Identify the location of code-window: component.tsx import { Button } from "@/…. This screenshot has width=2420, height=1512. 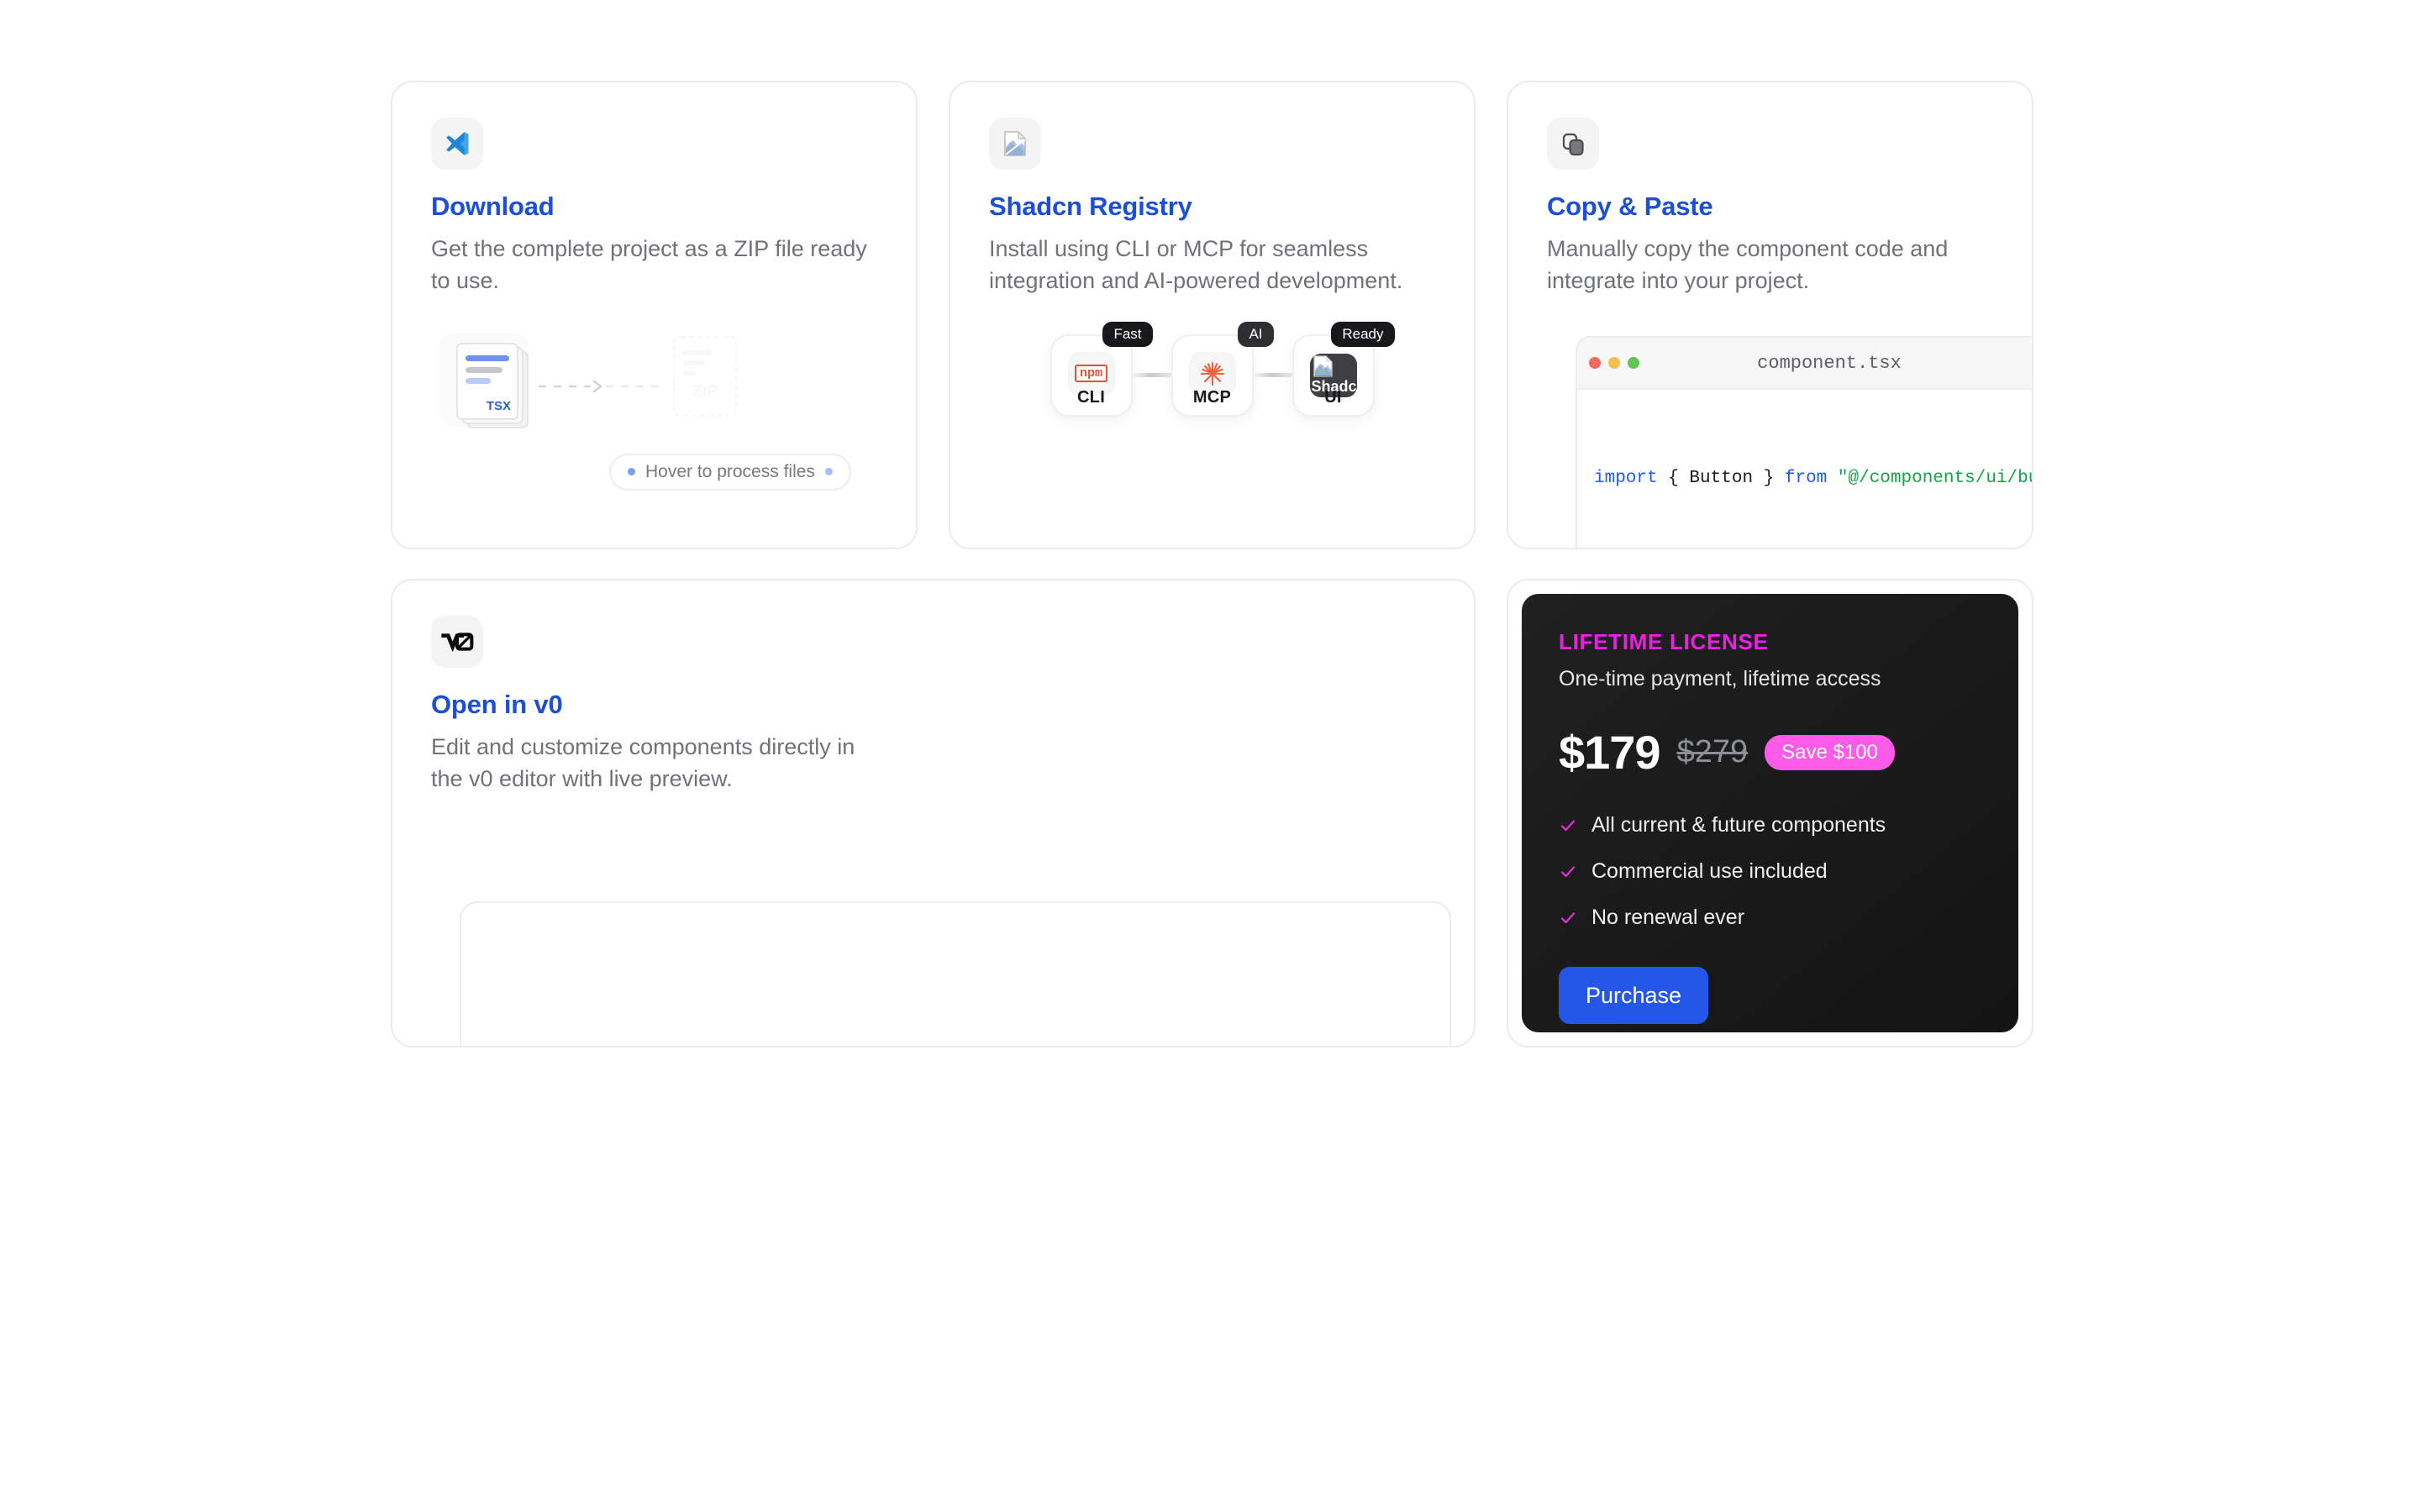
(1804, 442).